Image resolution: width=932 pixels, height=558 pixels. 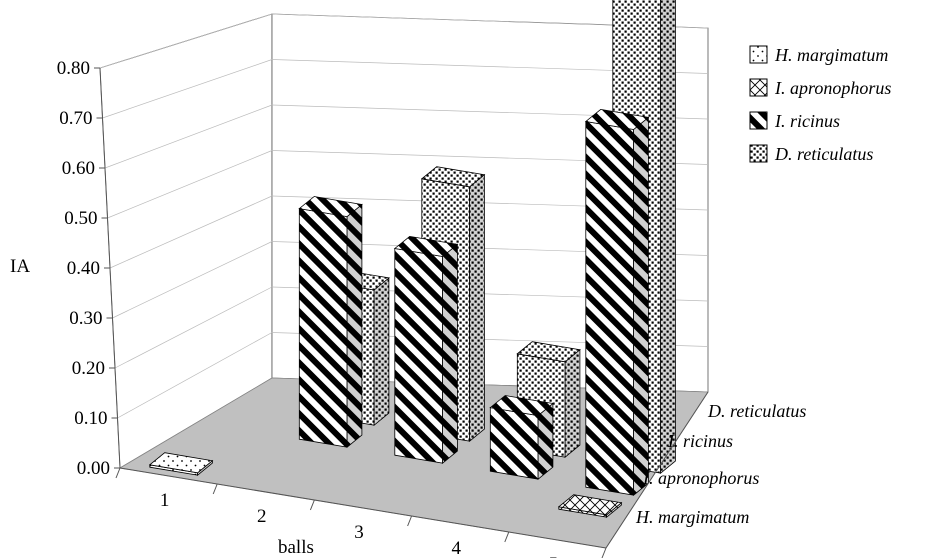 I want to click on x-axis-ticks: 1 2 3 4 5, so click(x=361, y=512).